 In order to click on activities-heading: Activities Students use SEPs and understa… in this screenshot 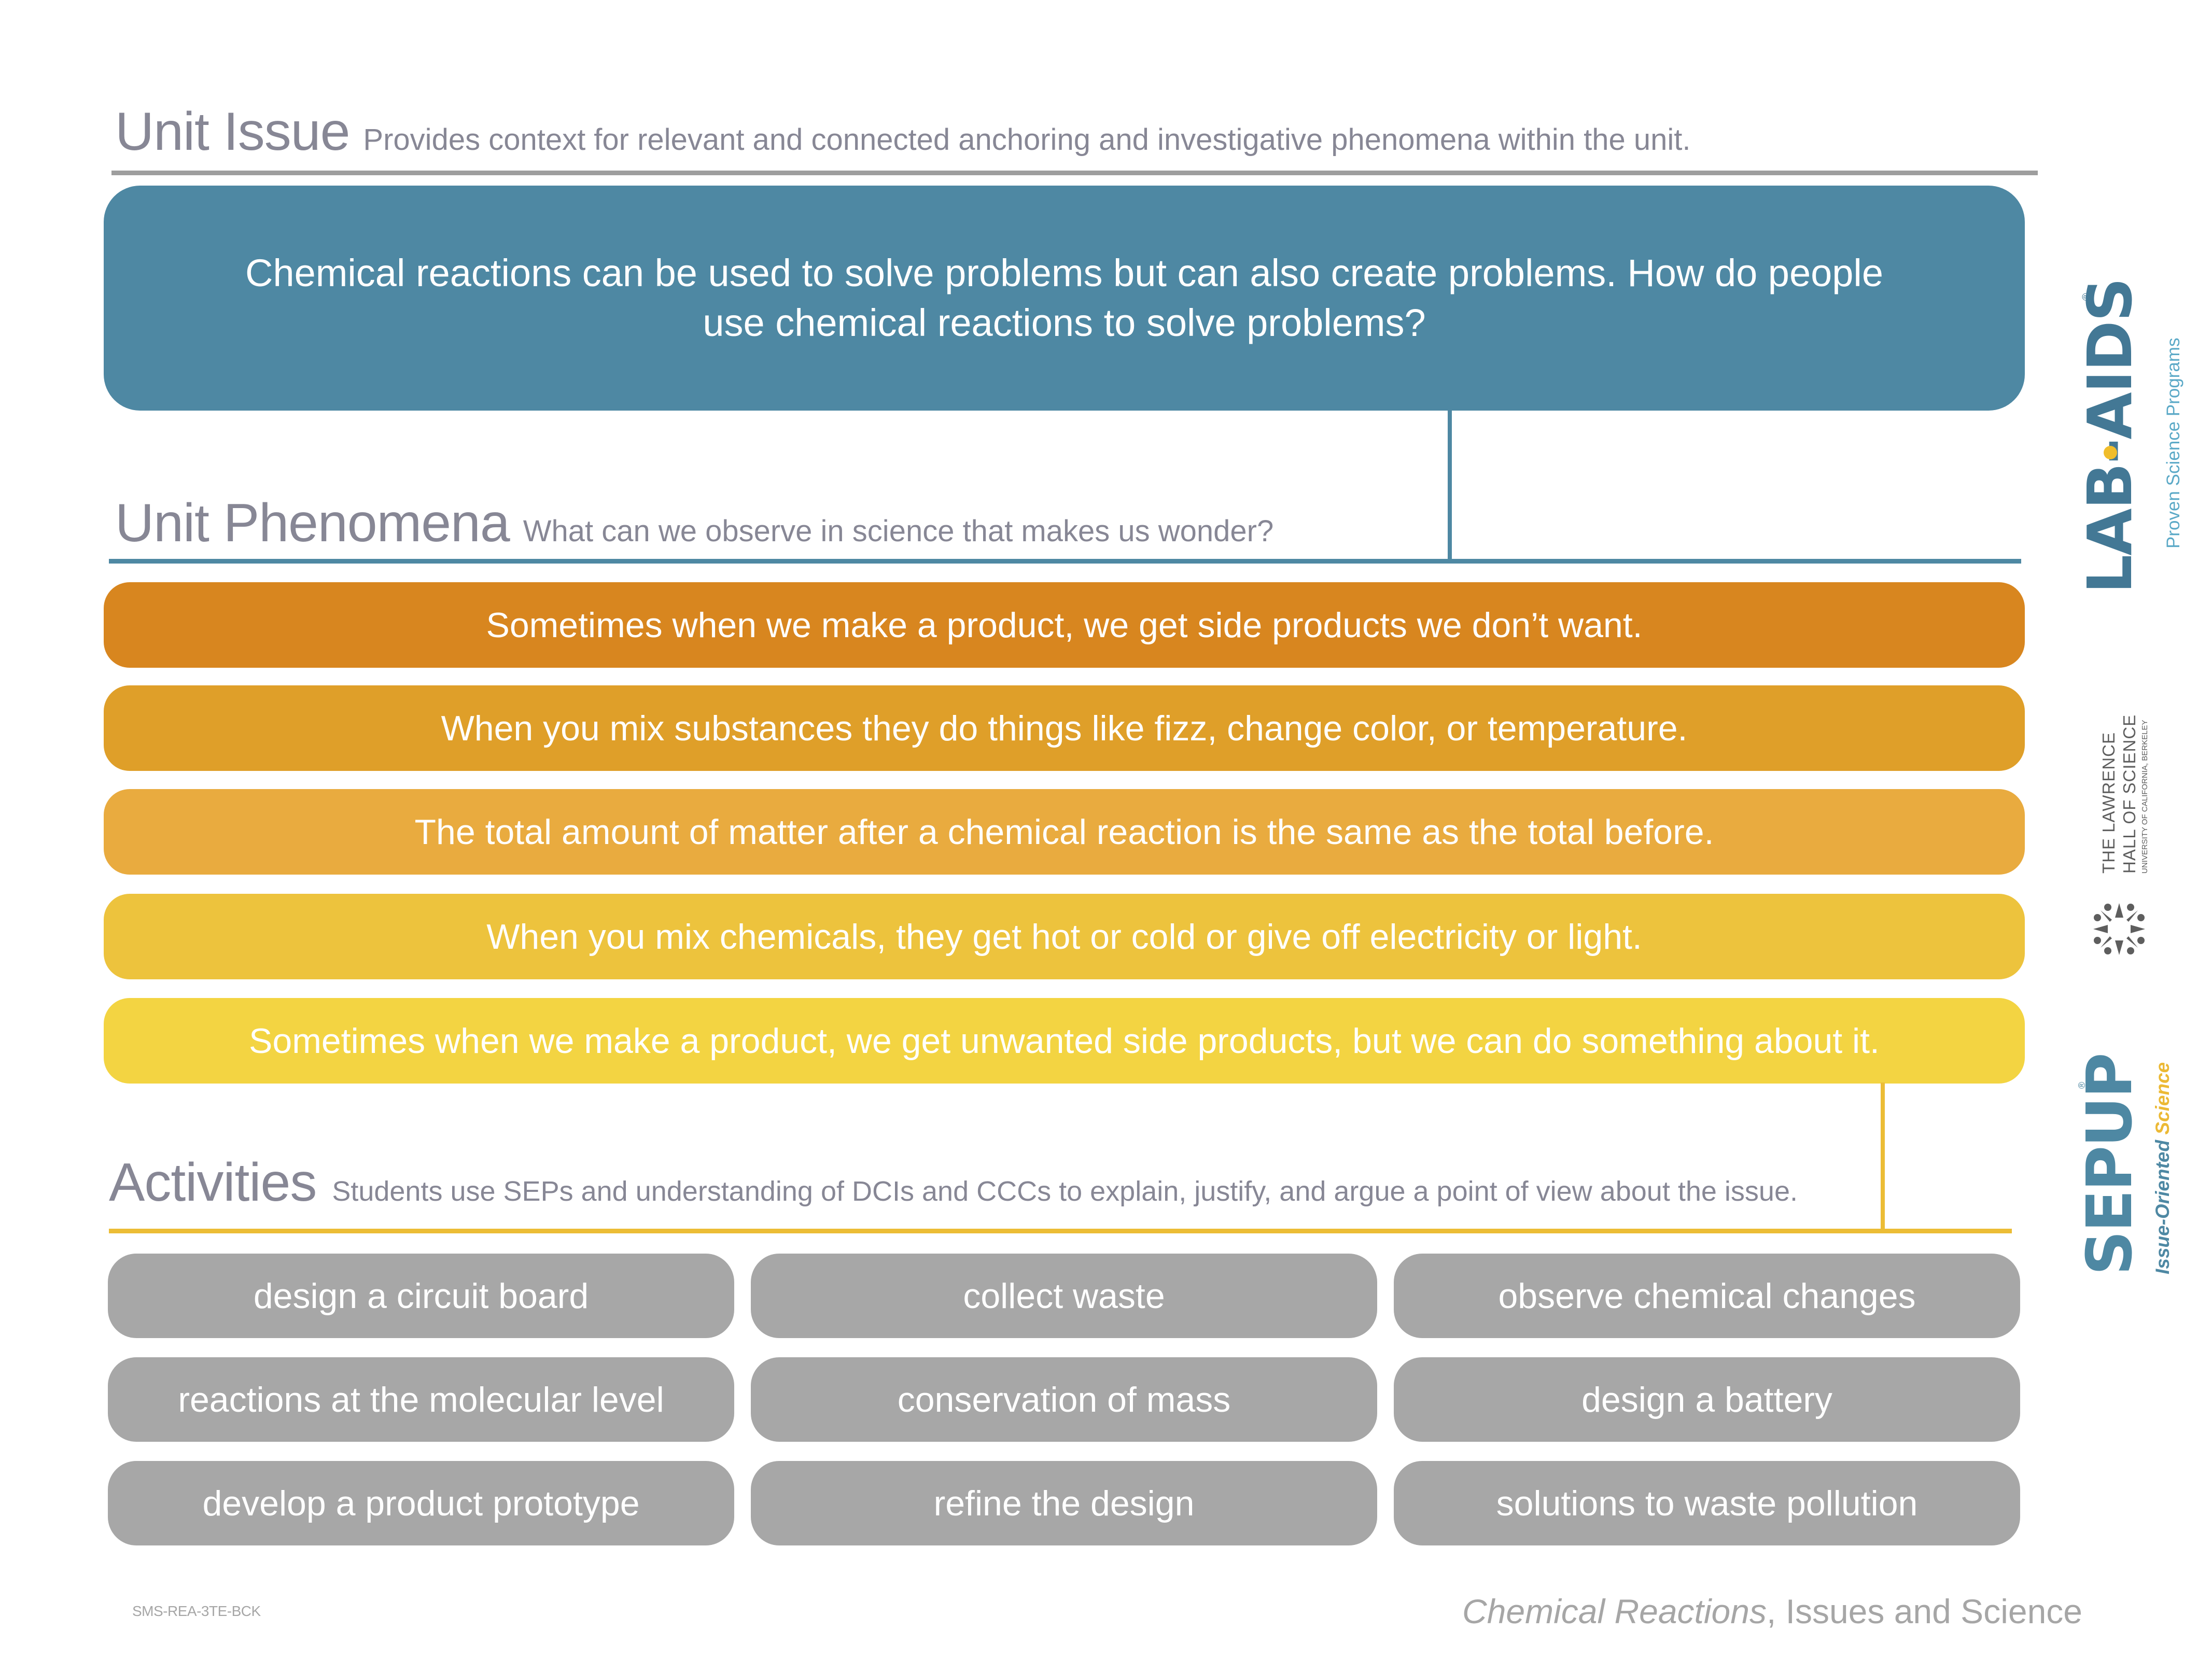, I will do `click(953, 1183)`.